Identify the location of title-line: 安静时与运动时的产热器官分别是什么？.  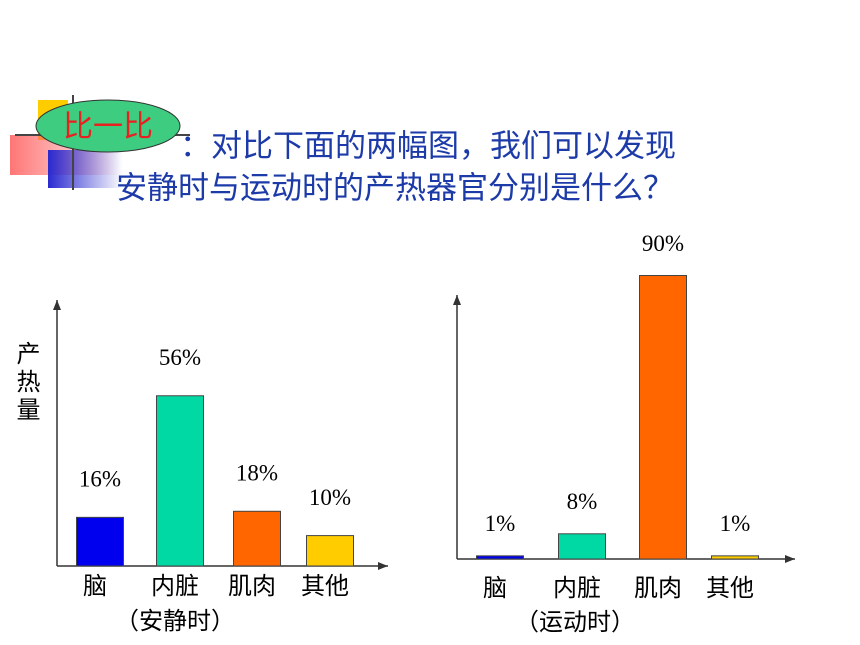
(395, 189).